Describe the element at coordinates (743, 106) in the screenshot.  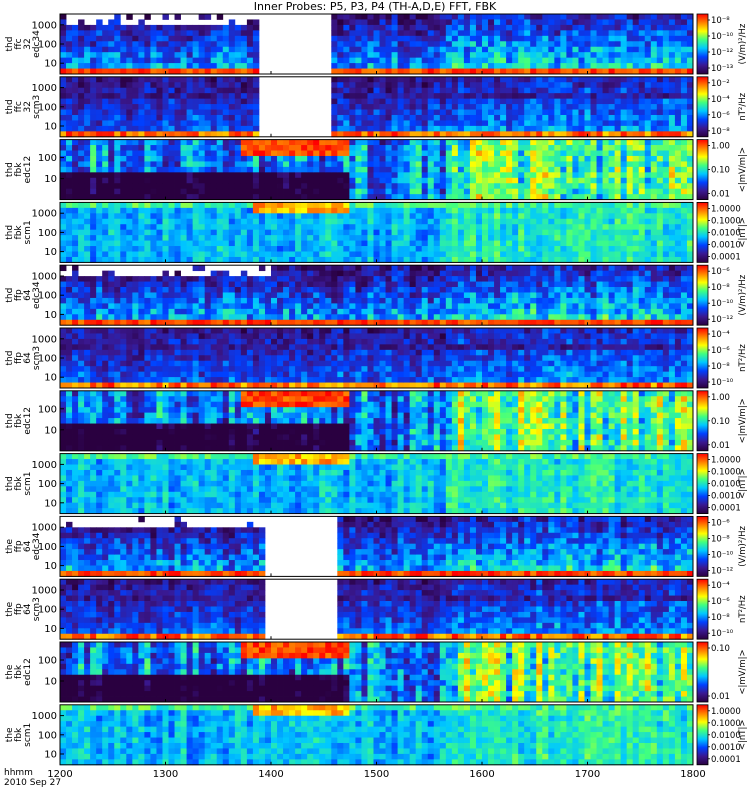
I see `colorbar-unit: nT²/Hz` at that location.